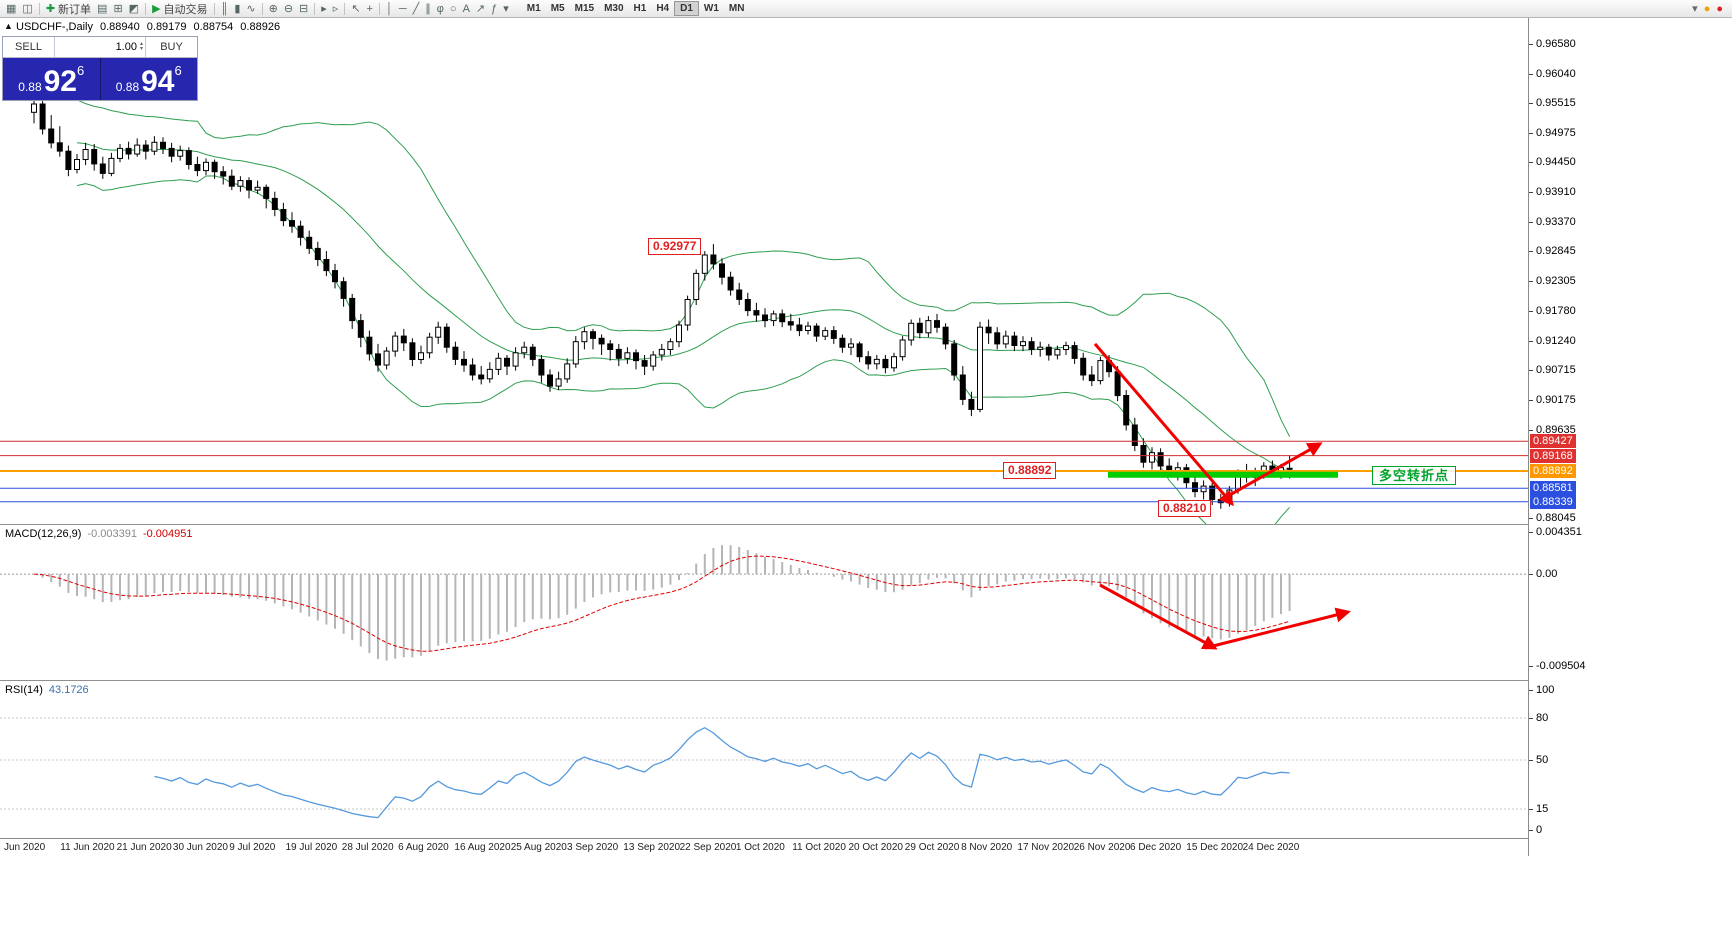 The height and width of the screenshot is (941, 1732). Describe the element at coordinates (224, 8) in the screenshot. I see `bar-chart-icon: ║` at that location.